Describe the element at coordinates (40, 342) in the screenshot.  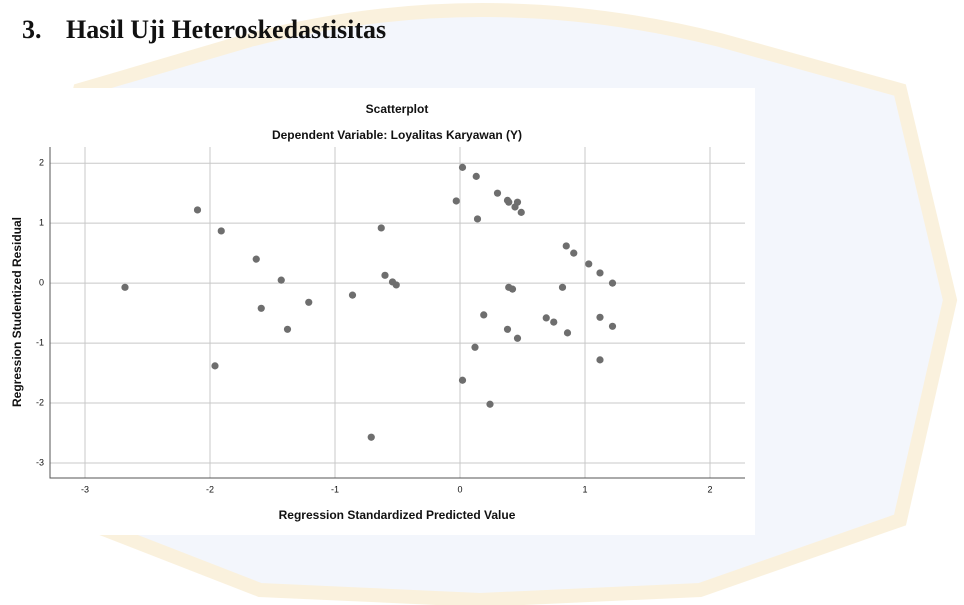
I see `y-tick-label: -1` at that location.